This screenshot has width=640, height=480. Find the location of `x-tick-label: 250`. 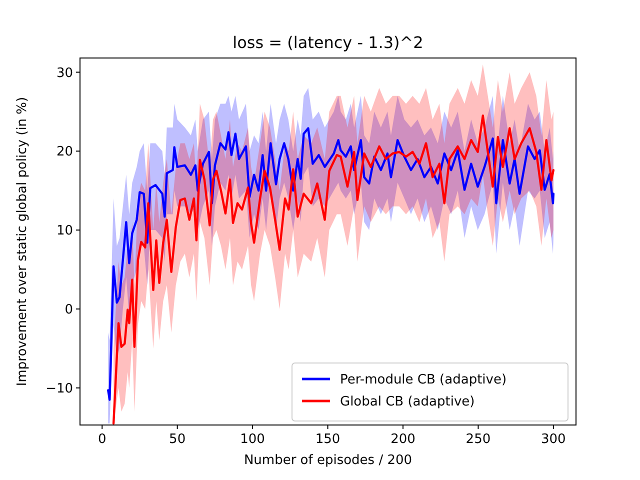

x-tick-label: 250 is located at coordinates (478, 439).